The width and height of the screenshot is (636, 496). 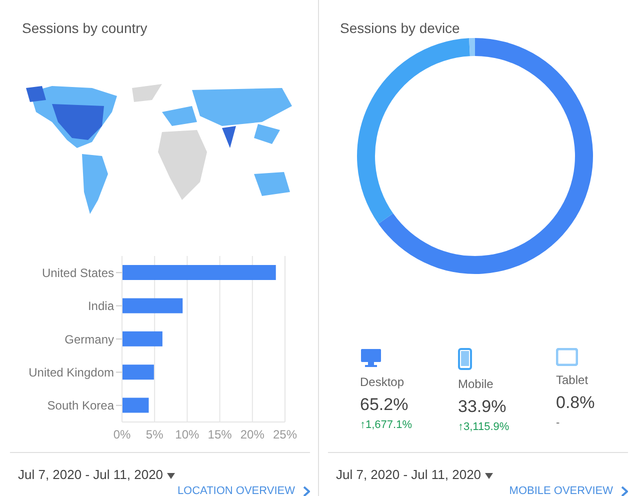 What do you see at coordinates (78, 273) in the screenshot?
I see `y-tick-label: United States` at bounding box center [78, 273].